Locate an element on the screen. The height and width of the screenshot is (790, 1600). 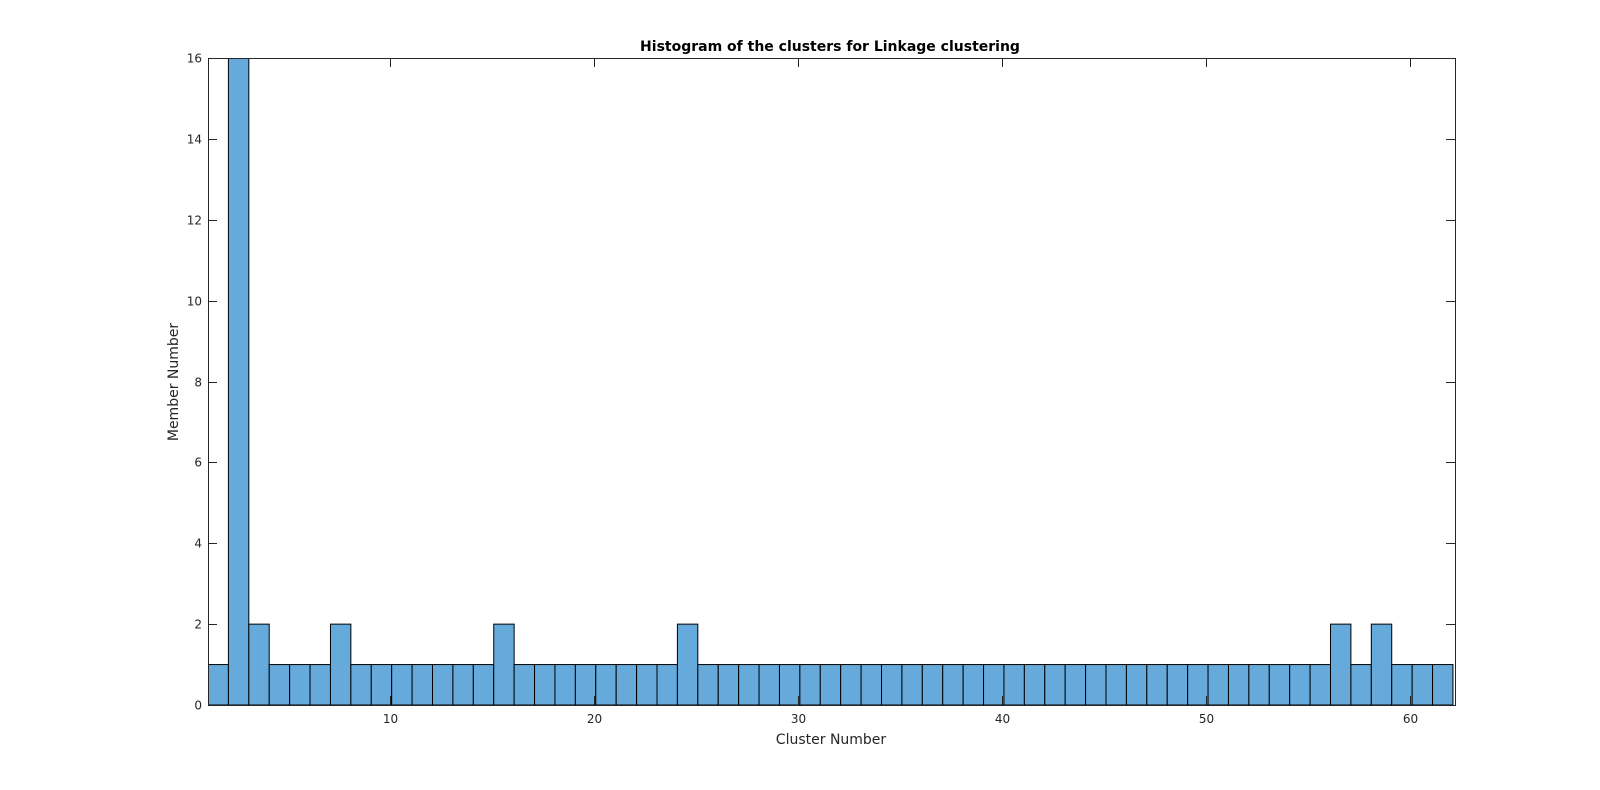
y-tick-label: 12 is located at coordinates (194, 221).